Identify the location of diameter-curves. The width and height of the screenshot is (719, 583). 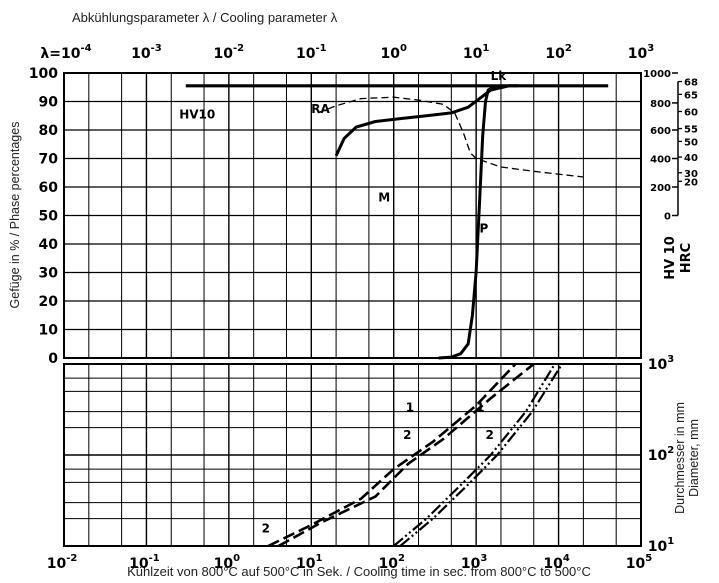
(415, 455).